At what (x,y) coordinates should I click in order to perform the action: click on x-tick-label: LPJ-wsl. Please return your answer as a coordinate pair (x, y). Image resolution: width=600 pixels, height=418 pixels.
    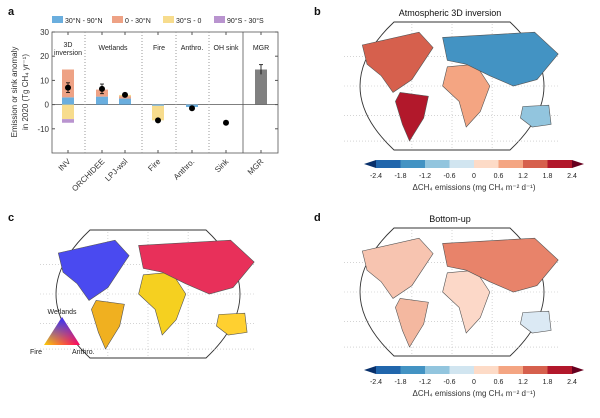
    Looking at the image, I should click on (116, 170).